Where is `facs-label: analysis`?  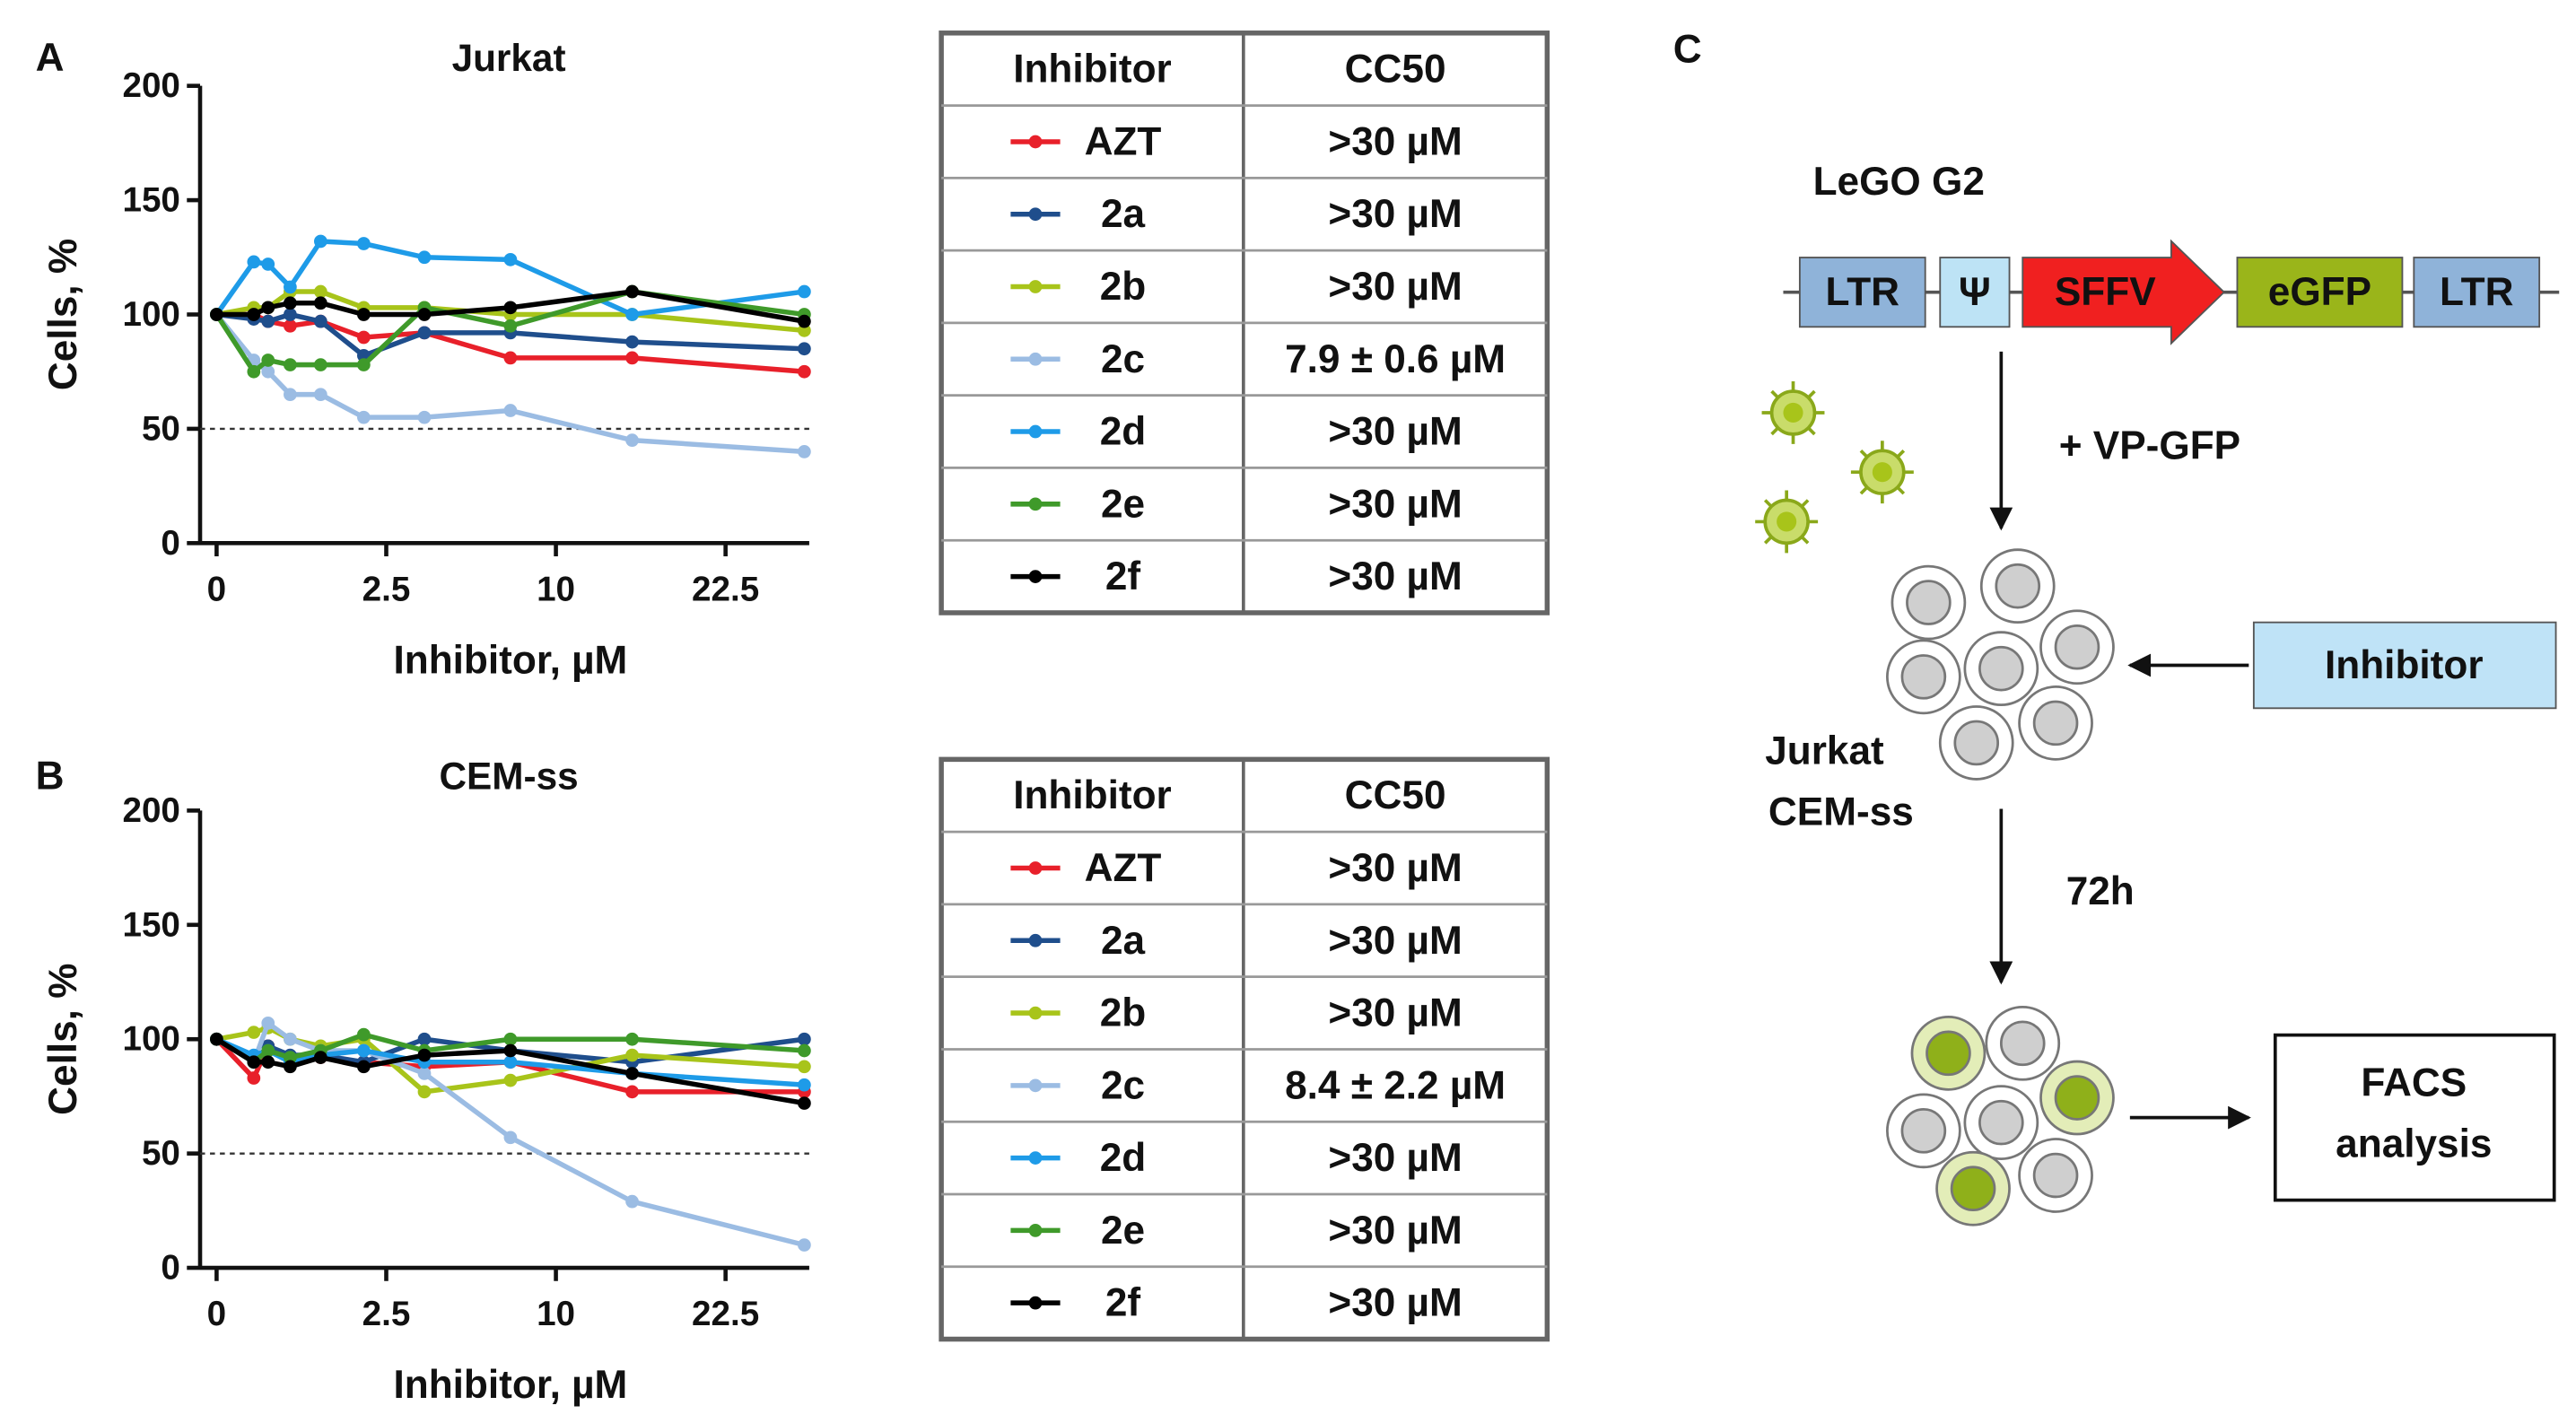 facs-label: analysis is located at coordinates (2414, 1144).